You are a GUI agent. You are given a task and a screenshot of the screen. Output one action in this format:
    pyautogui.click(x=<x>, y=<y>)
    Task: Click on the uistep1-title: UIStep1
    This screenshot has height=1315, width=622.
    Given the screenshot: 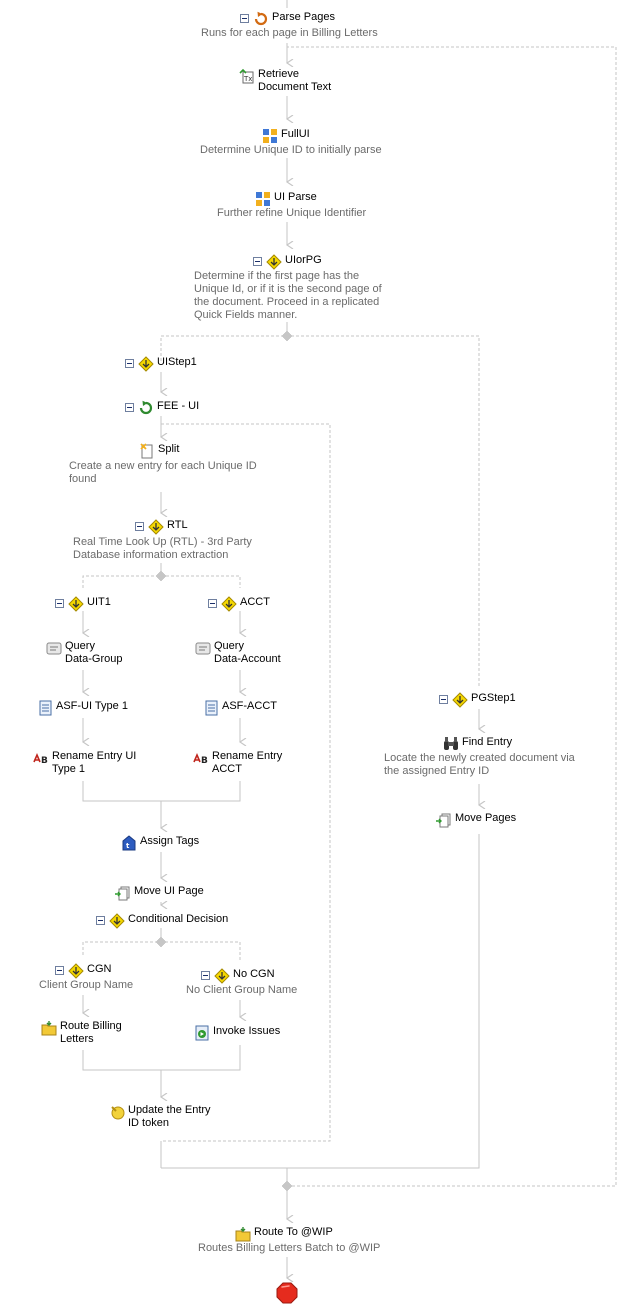 What is the action you would take?
    pyautogui.click(x=177, y=362)
    